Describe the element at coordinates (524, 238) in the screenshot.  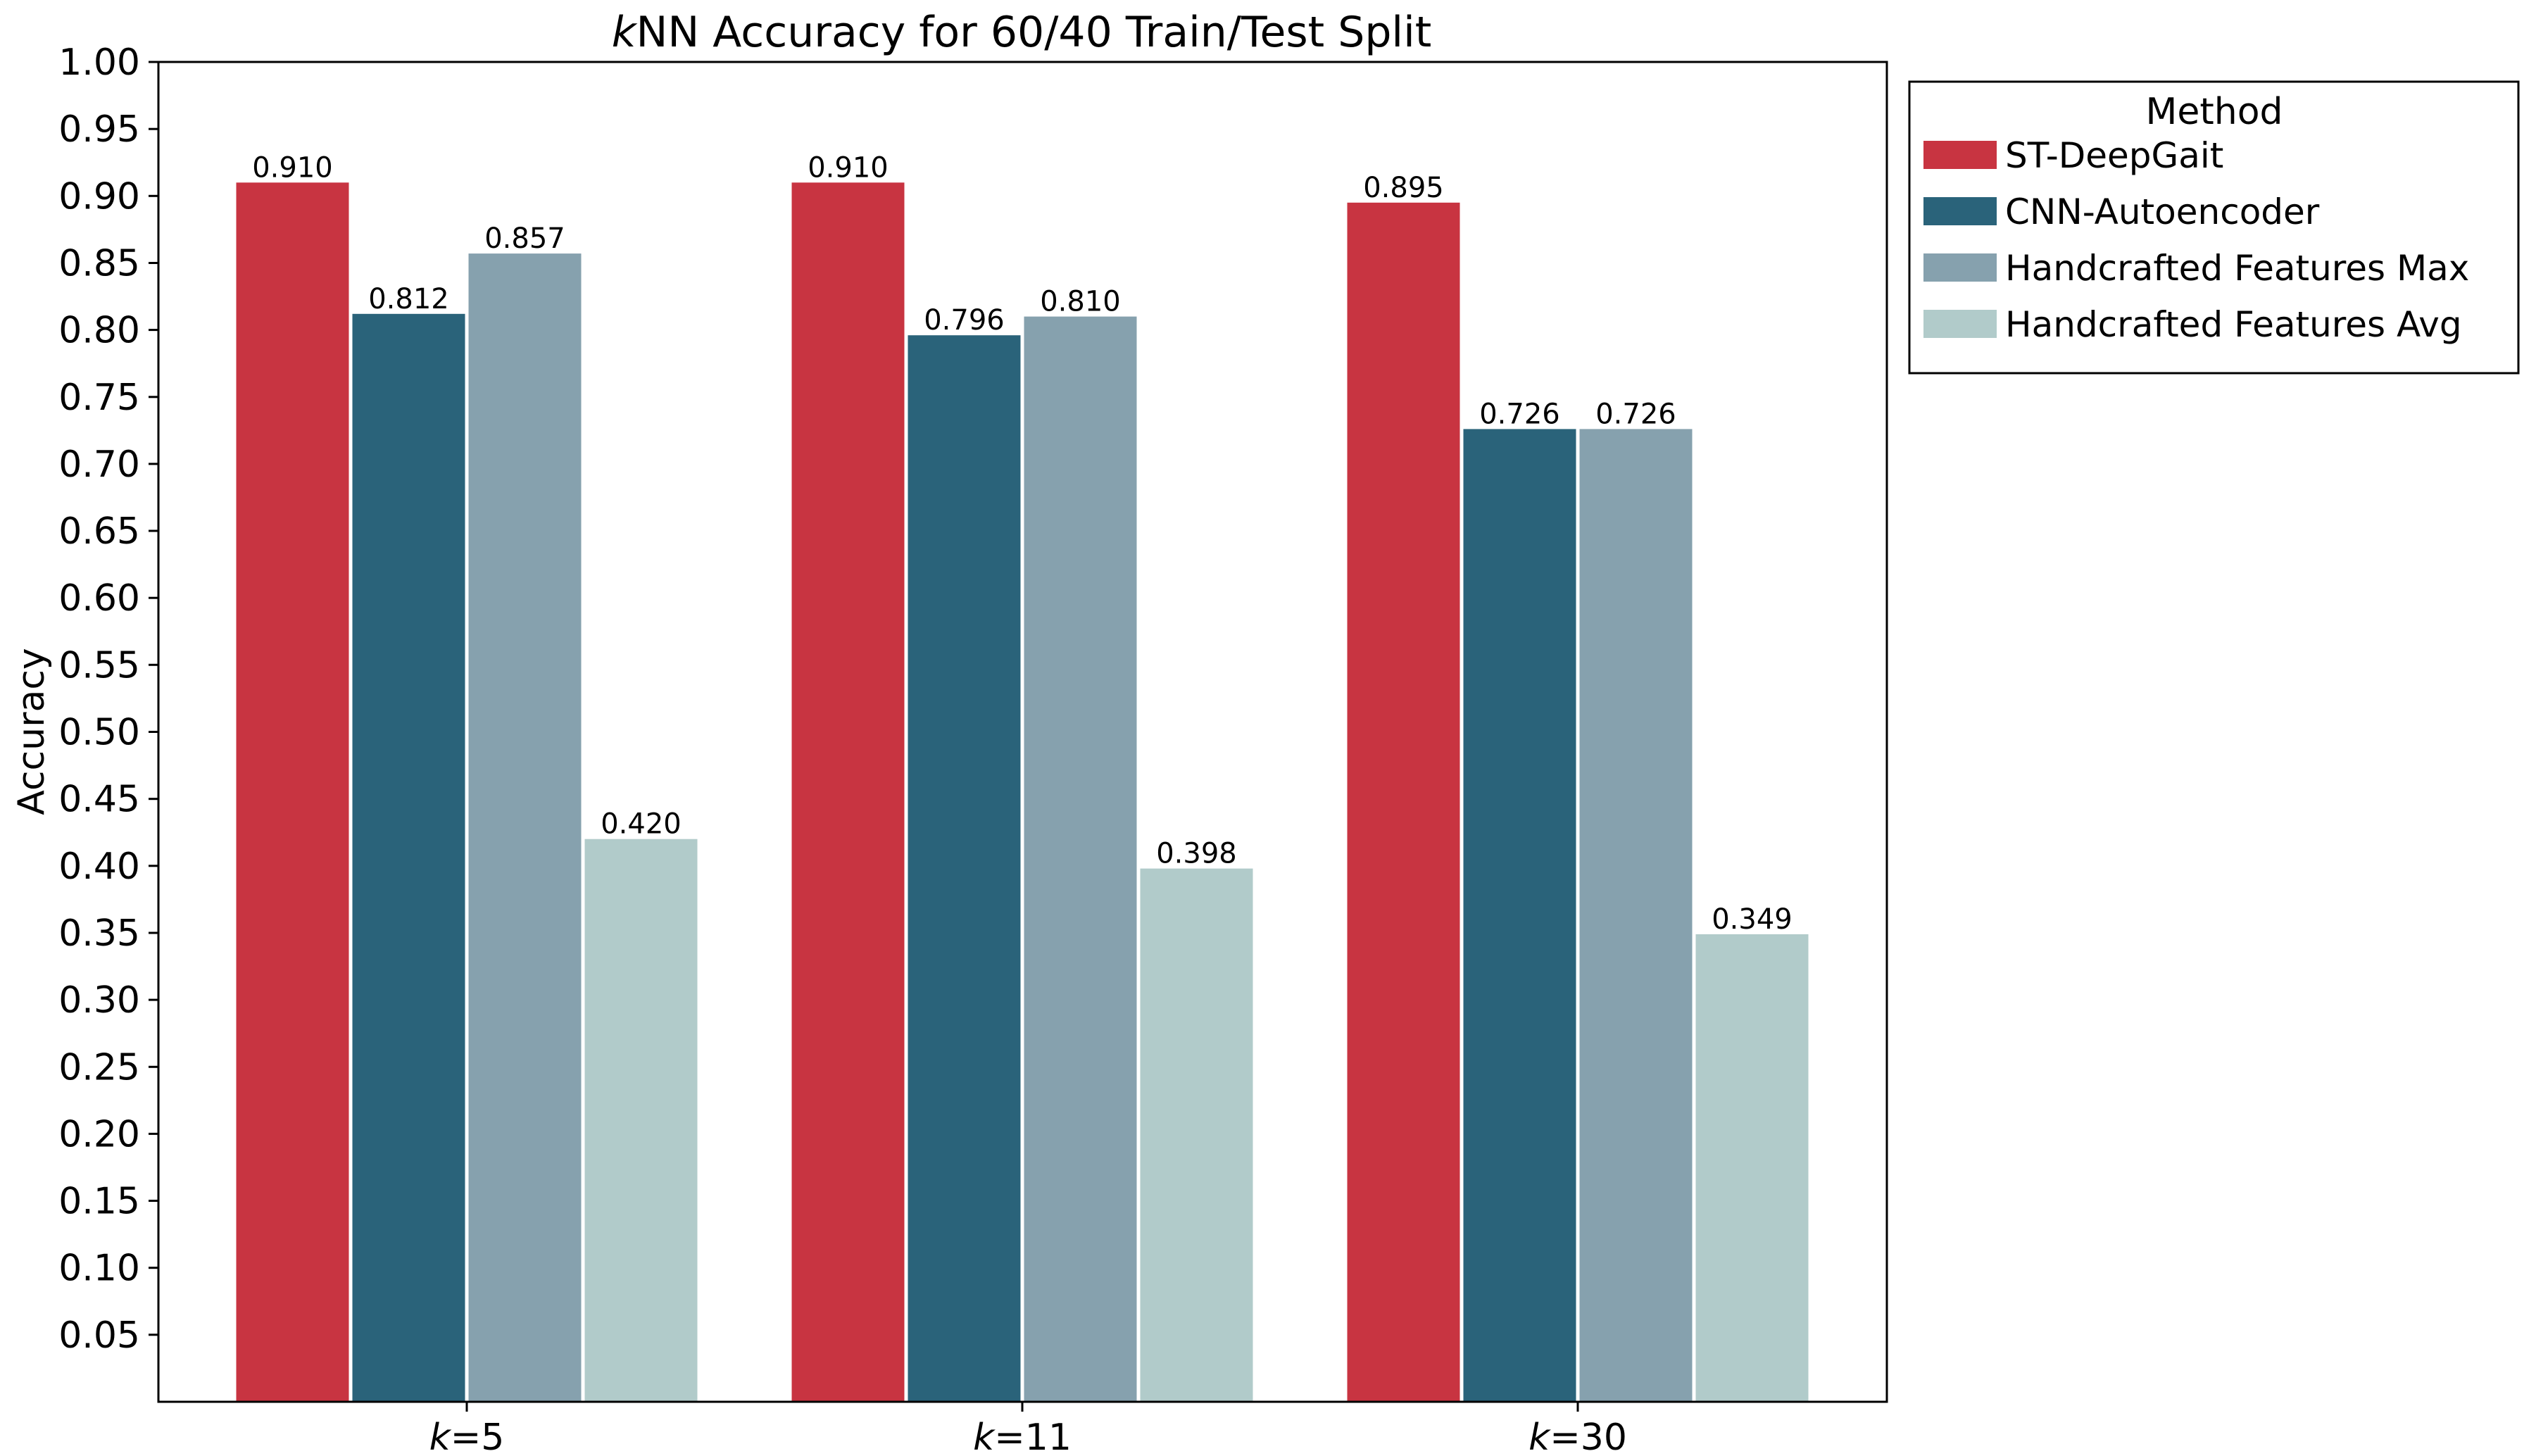
I see `data-label: 0.857` at that location.